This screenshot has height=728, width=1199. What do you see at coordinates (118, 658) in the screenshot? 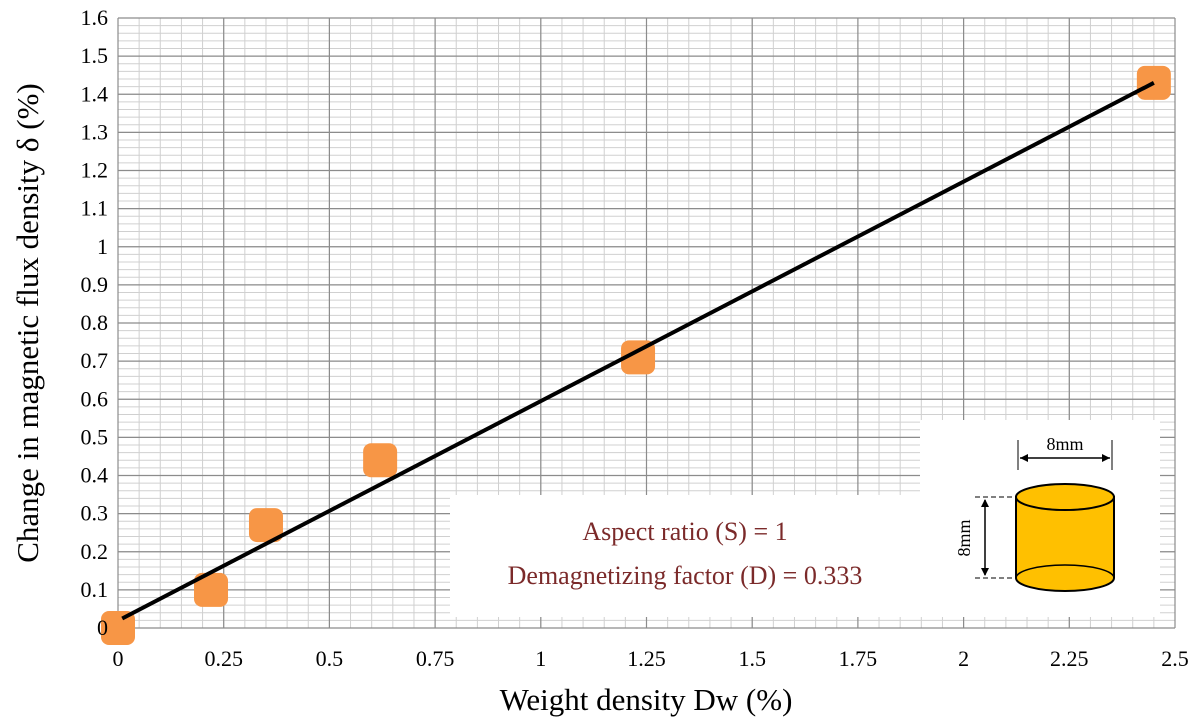
I see `x-tick-label: 0` at bounding box center [118, 658].